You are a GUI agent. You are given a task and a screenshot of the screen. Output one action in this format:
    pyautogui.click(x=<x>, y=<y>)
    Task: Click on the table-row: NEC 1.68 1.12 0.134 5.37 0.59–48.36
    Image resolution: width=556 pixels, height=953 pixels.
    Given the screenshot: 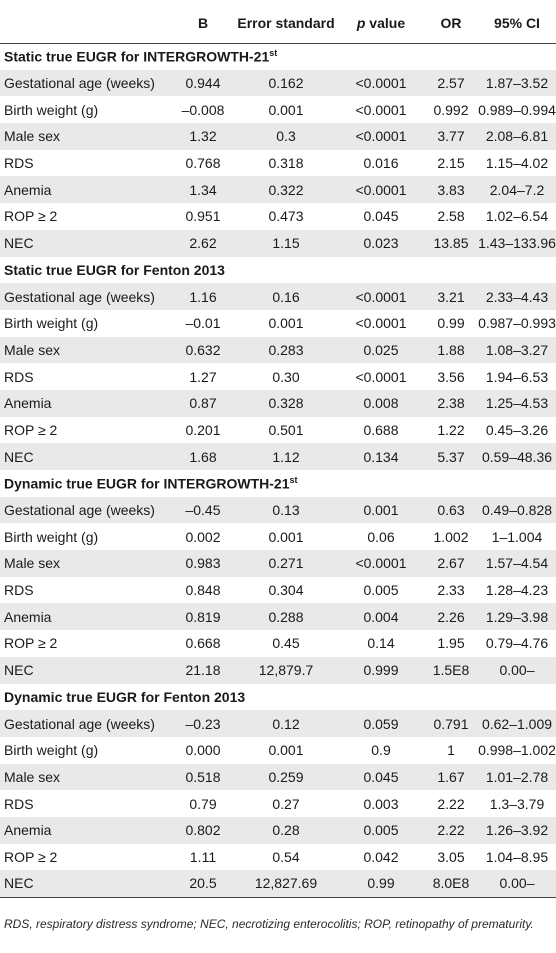 What is the action you would take?
    pyautogui.click(x=278, y=456)
    